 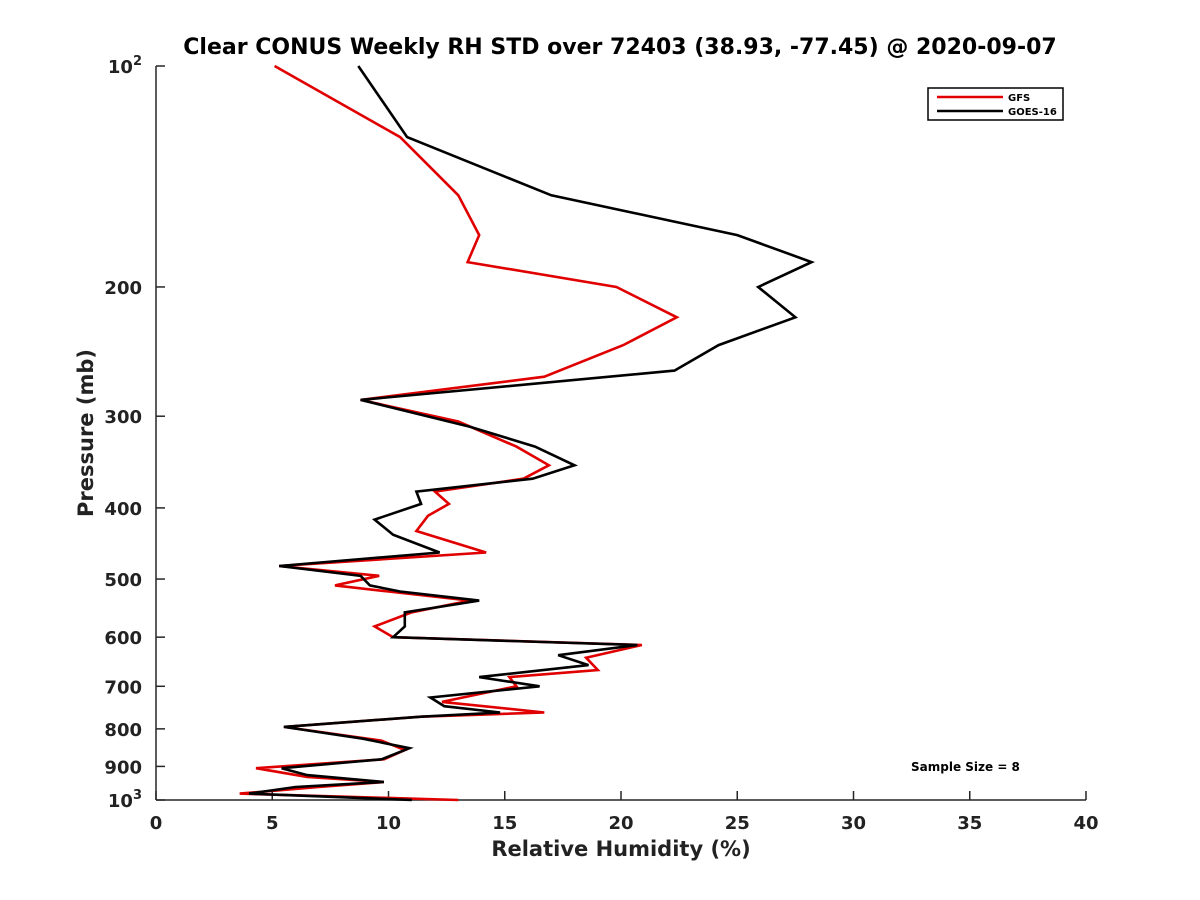 What do you see at coordinates (123, 767) in the screenshot?
I see `y-tick-label: 900` at bounding box center [123, 767].